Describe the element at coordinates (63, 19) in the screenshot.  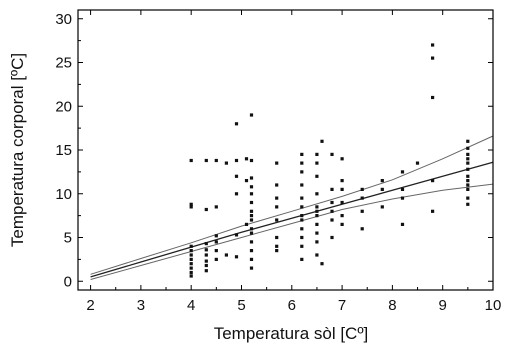
I see `y-tick-label: 30` at that location.